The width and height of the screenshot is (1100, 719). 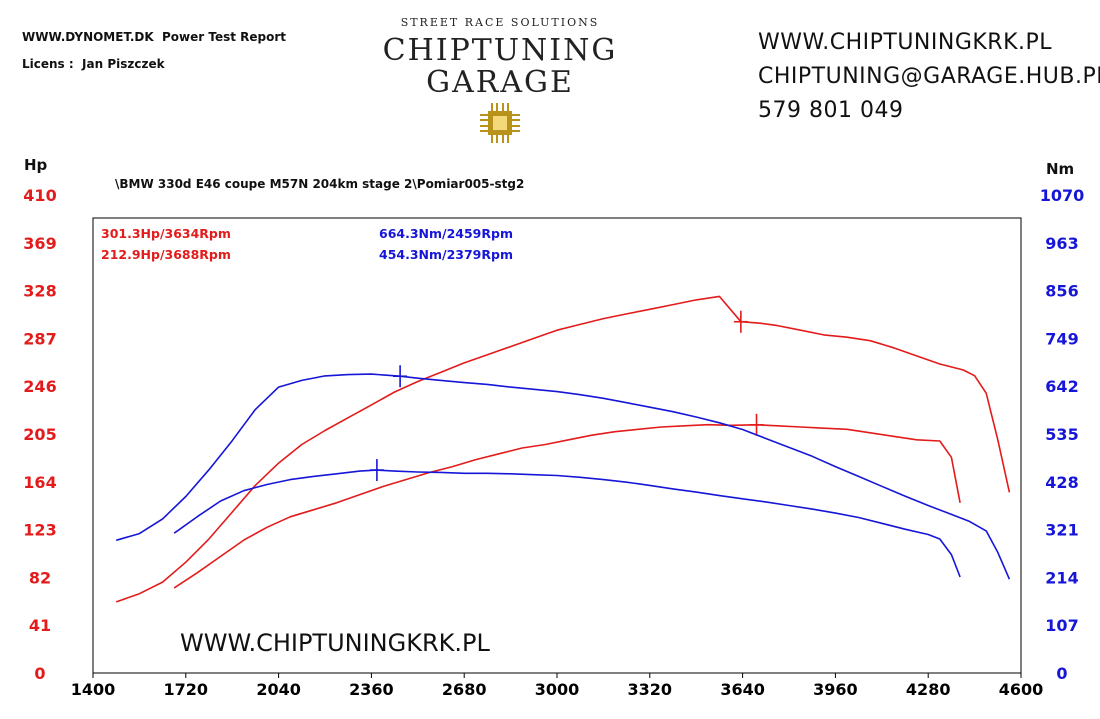 What do you see at coordinates (39, 673) in the screenshot?
I see `y-left-tick-label: 0` at bounding box center [39, 673].